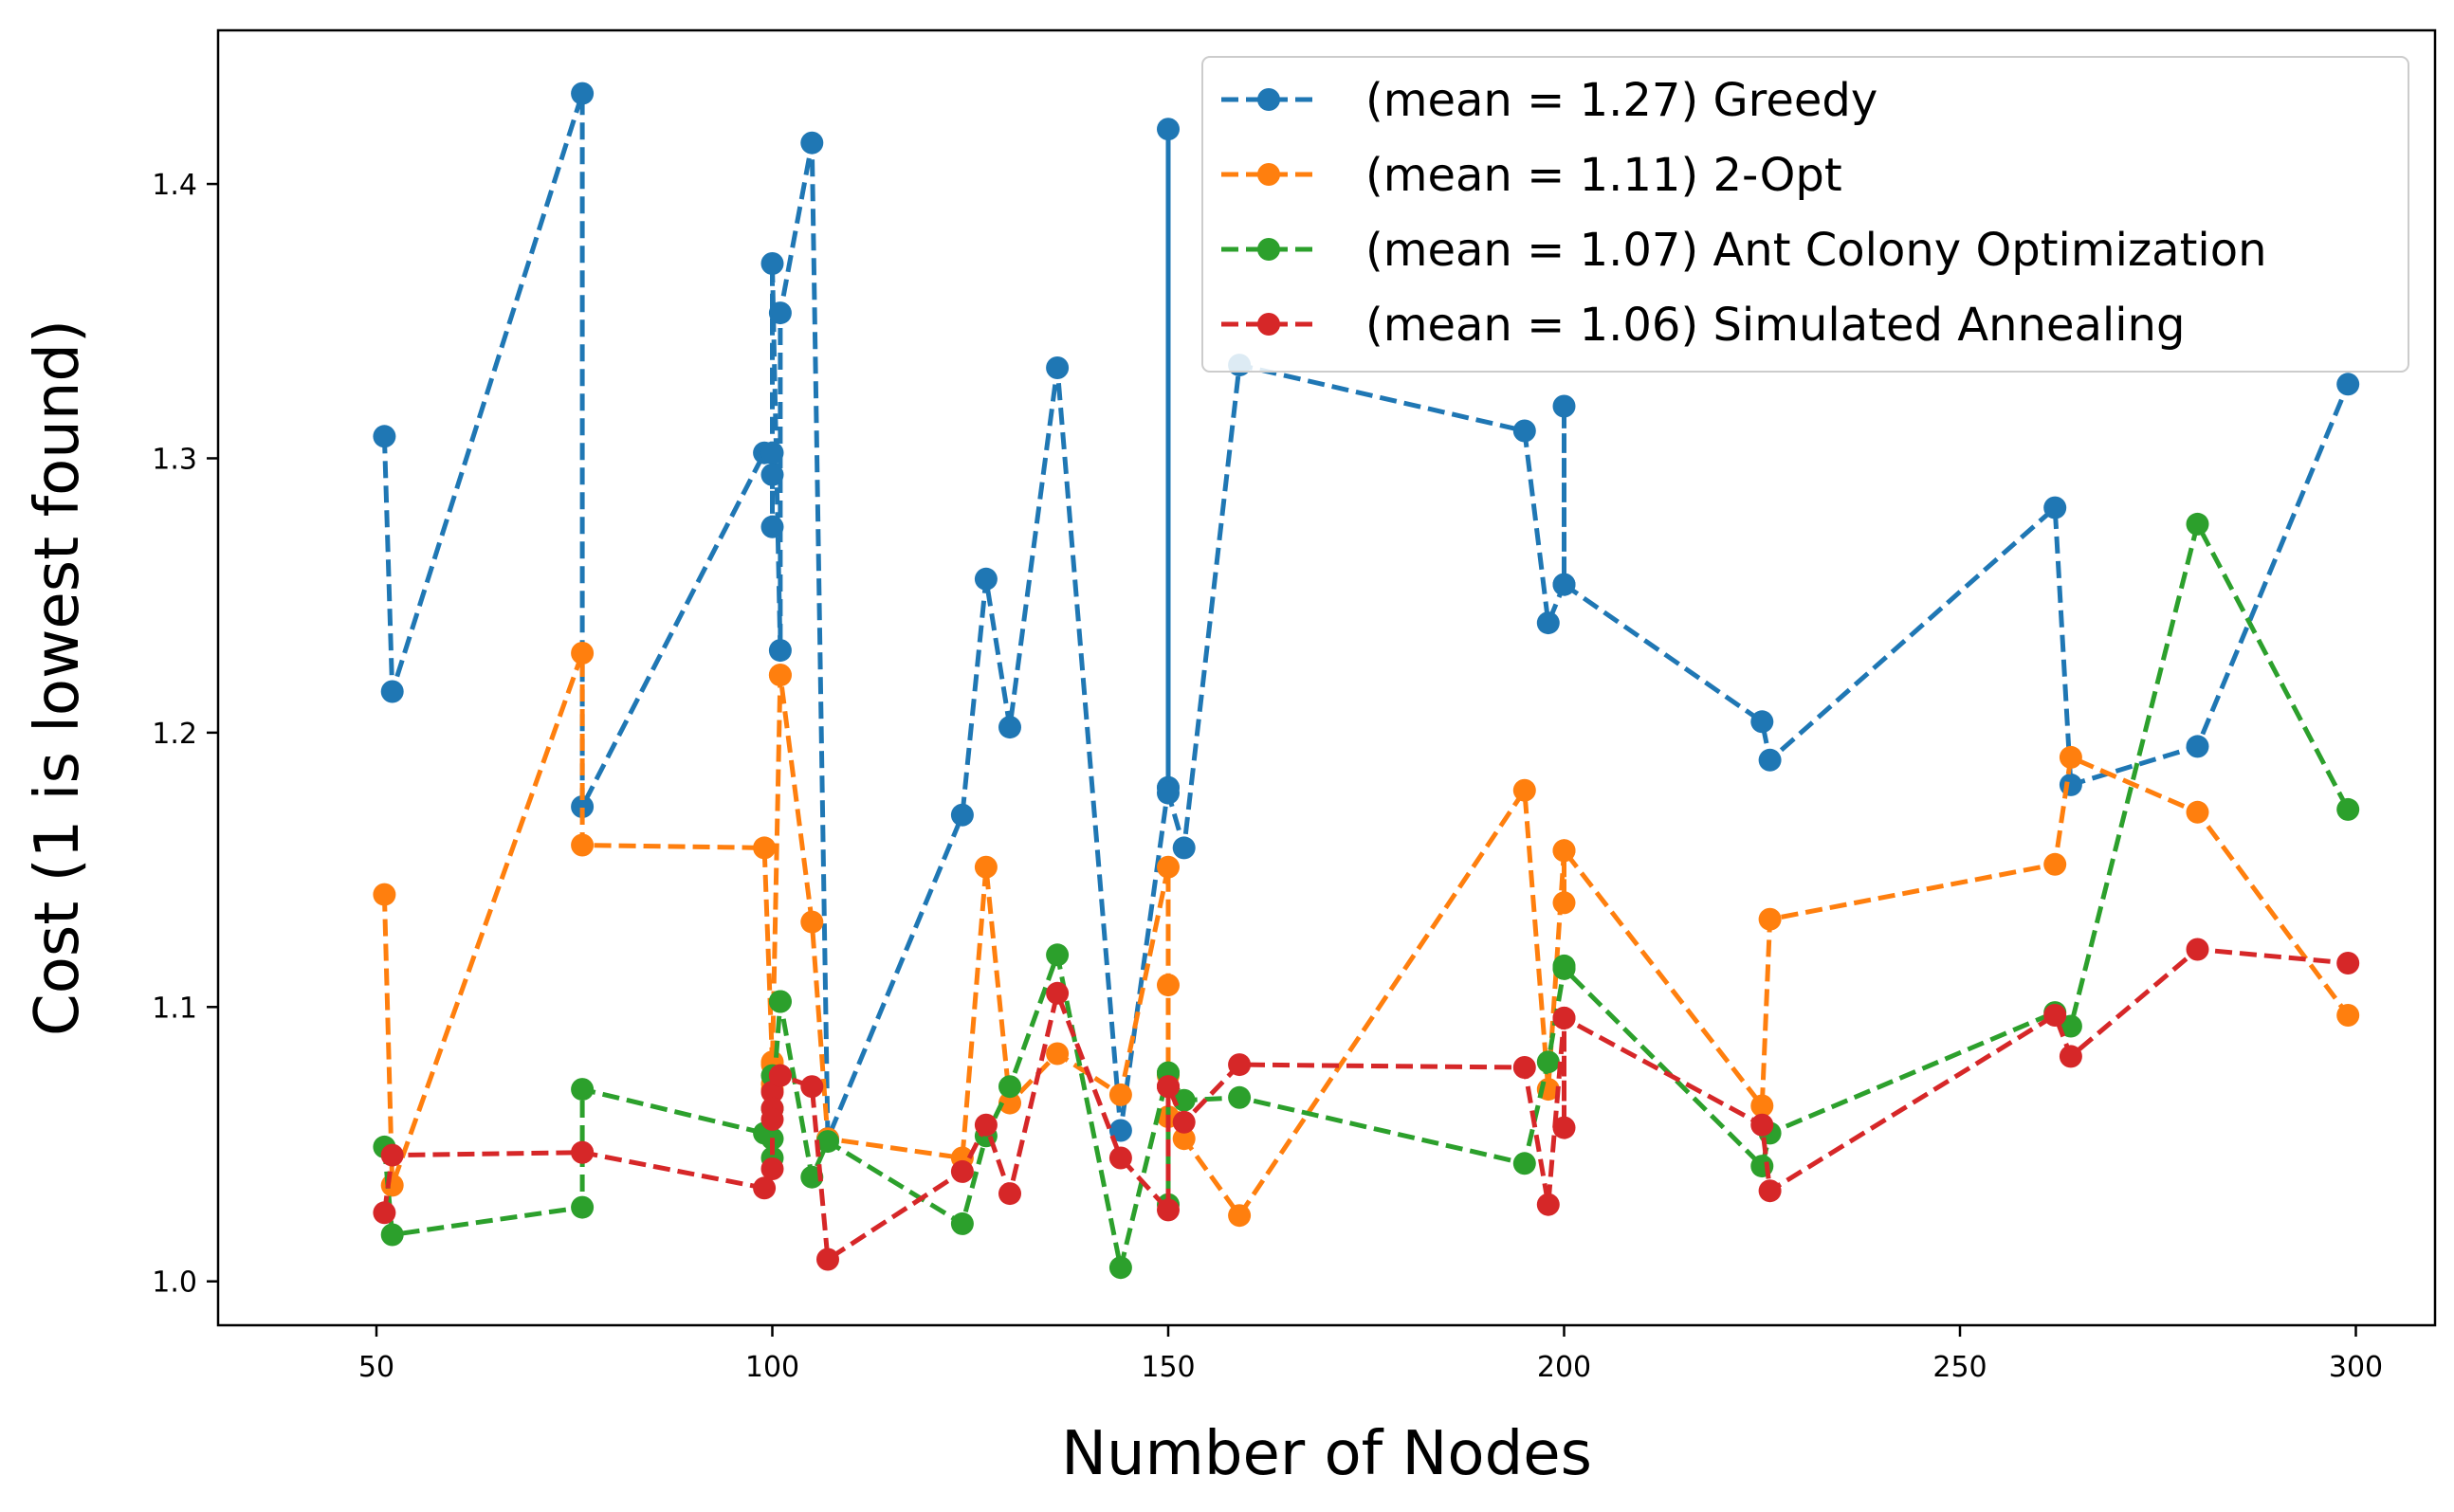 The height and width of the screenshot is (1512, 2454). I want to click on x-tick-label: 100, so click(772, 1368).